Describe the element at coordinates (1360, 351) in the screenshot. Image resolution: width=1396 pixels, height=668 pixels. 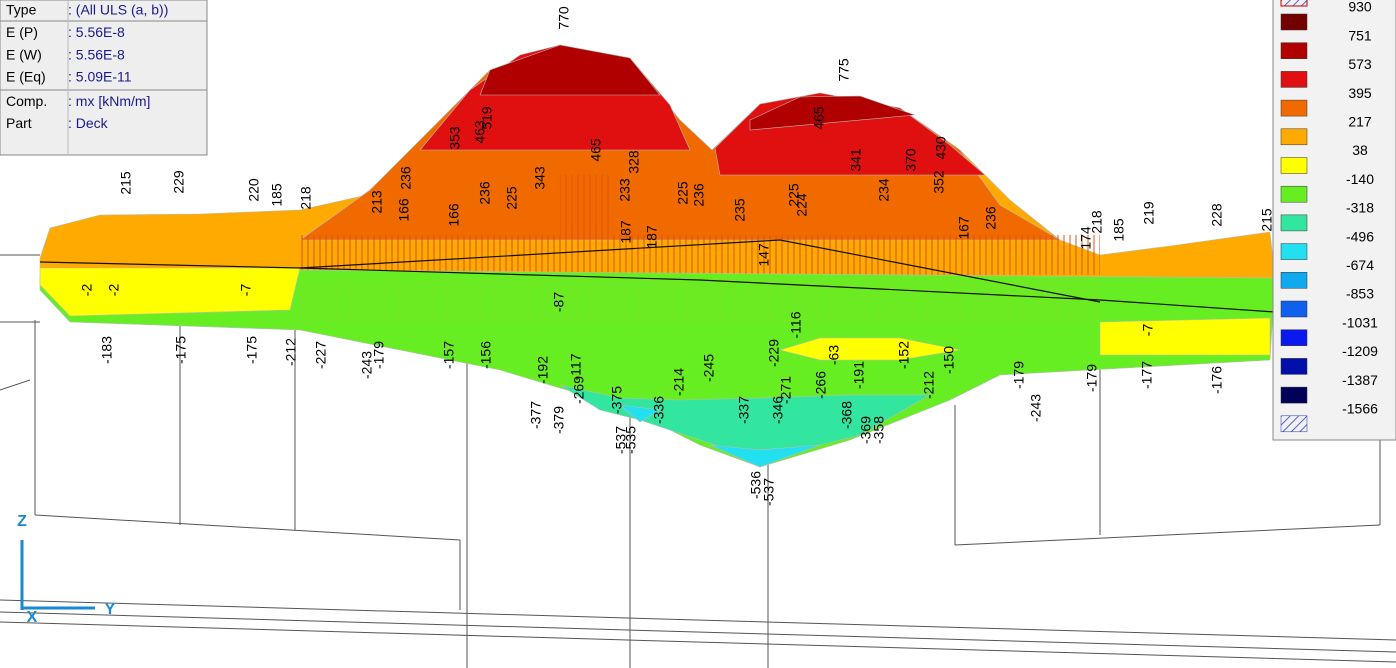
I see `legend-label: -1209` at that location.